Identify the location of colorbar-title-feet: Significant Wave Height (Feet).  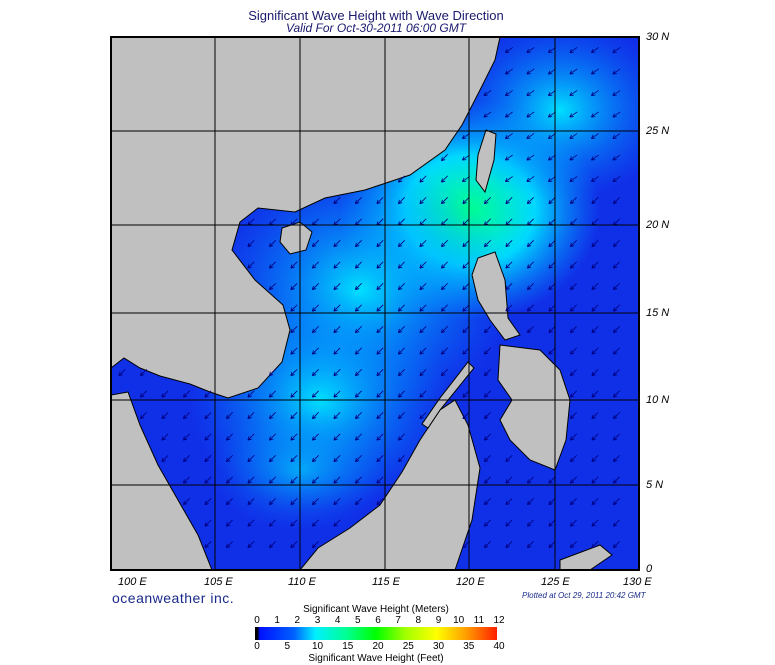
(376, 658).